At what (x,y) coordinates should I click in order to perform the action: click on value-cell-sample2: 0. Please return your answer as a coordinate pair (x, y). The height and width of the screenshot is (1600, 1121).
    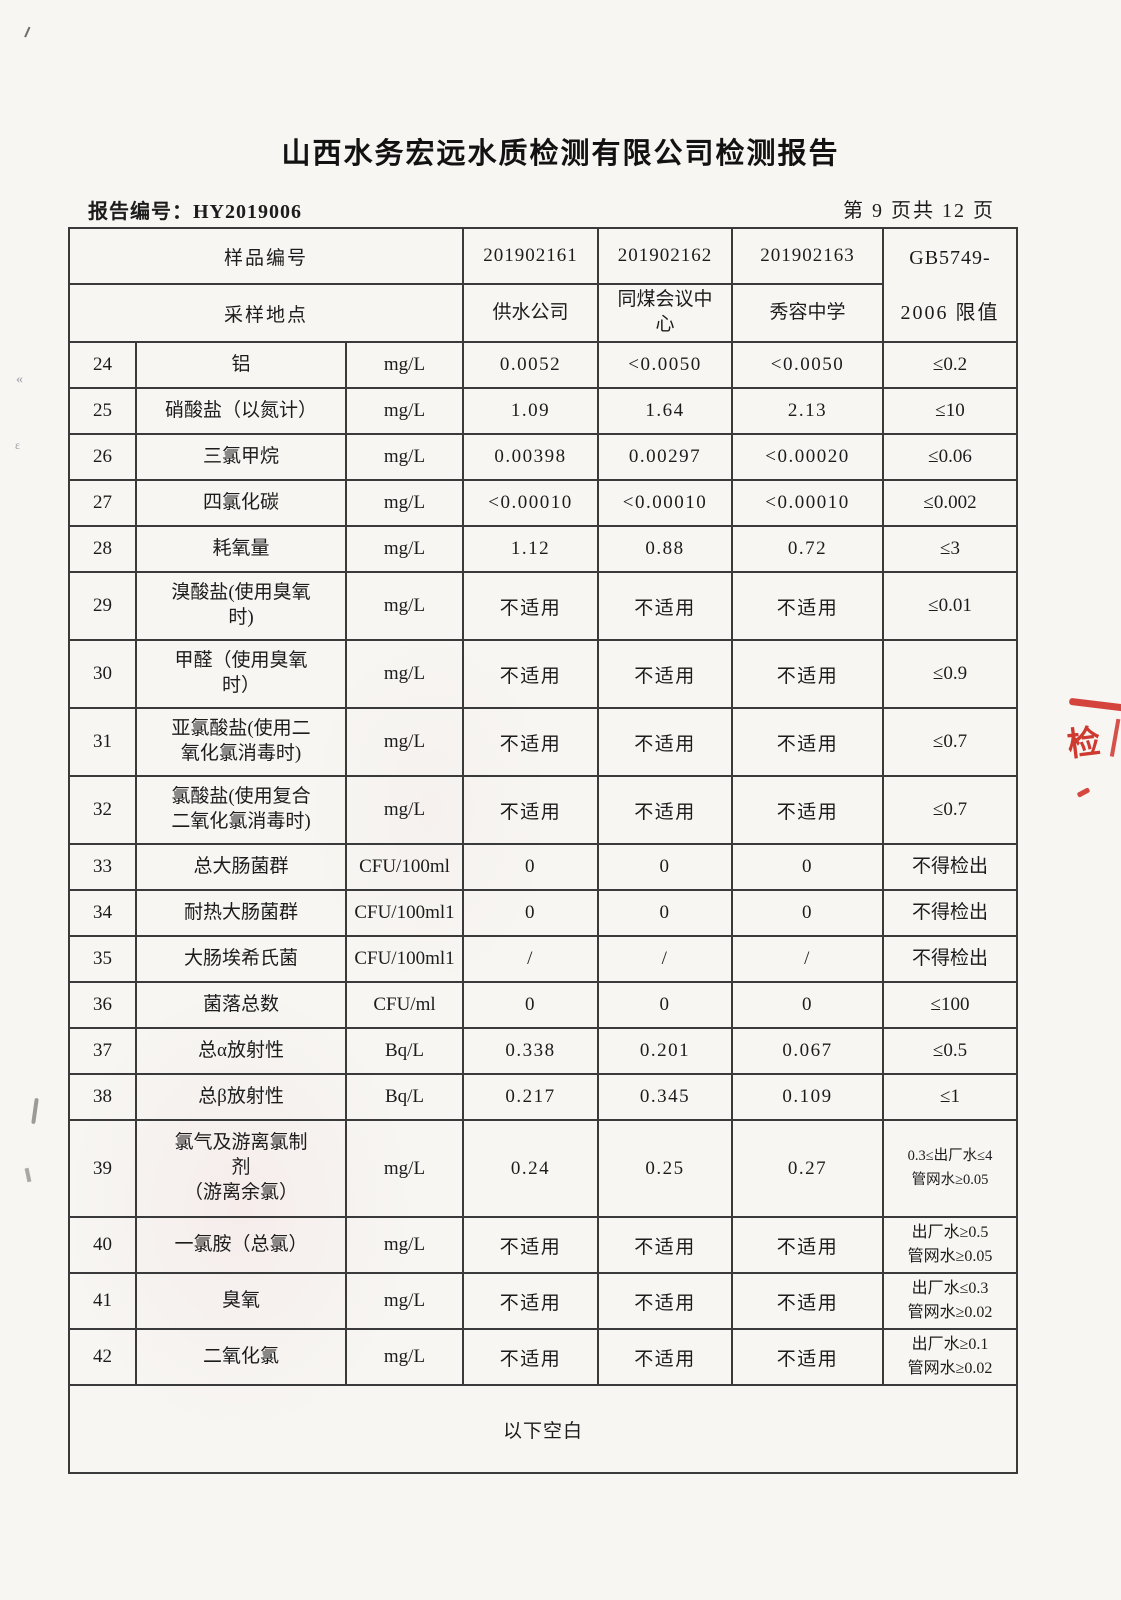
    Looking at the image, I should click on (665, 1005).